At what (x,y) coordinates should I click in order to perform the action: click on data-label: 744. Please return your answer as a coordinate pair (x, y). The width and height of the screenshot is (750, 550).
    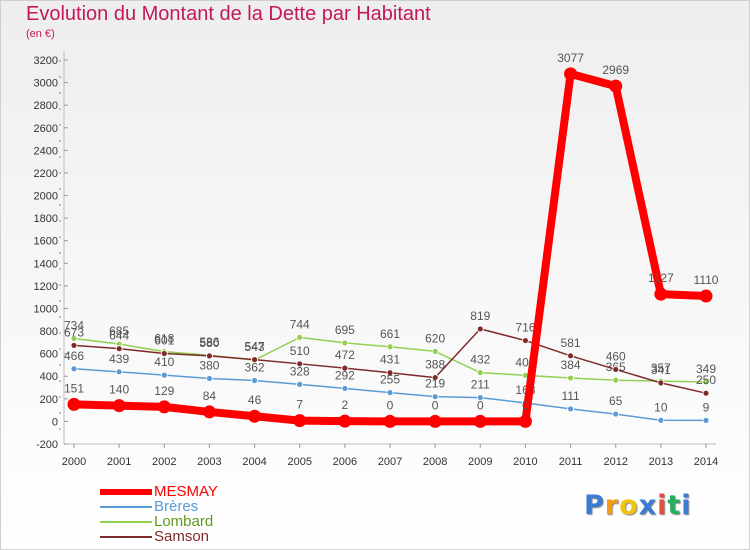
    Looking at the image, I should click on (300, 324).